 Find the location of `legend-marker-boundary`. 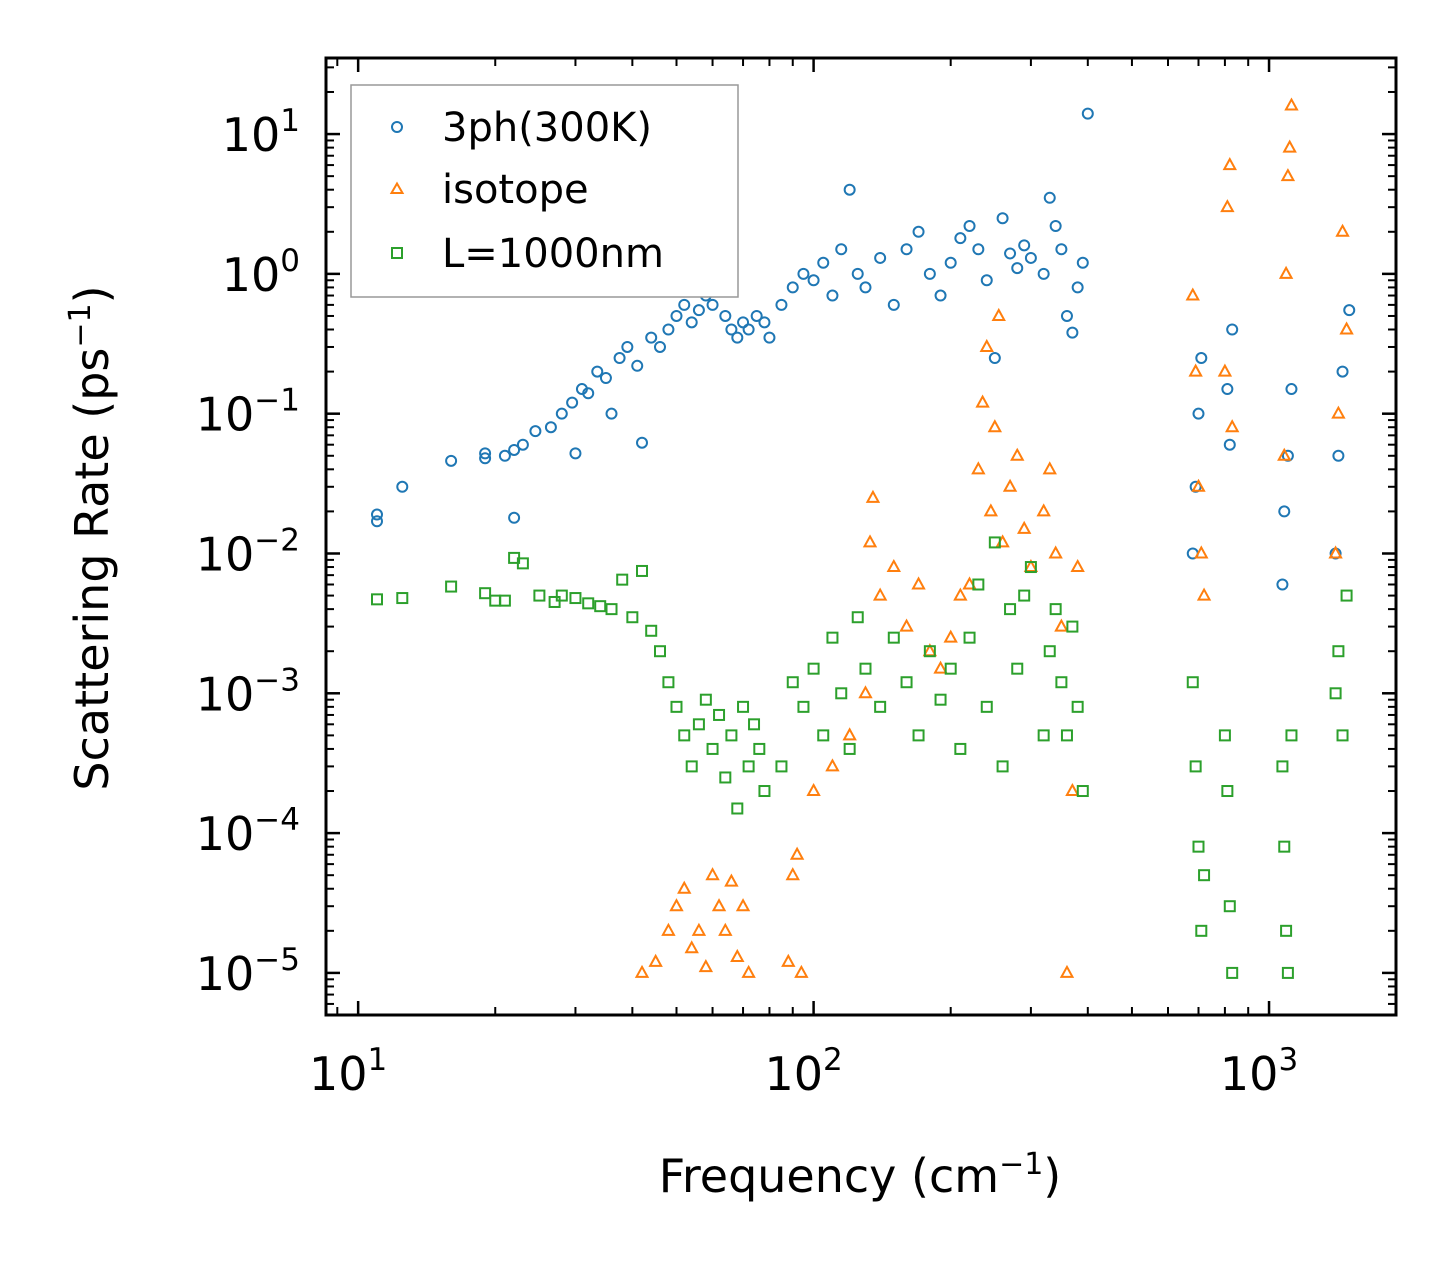

legend-marker-boundary is located at coordinates (397, 253).